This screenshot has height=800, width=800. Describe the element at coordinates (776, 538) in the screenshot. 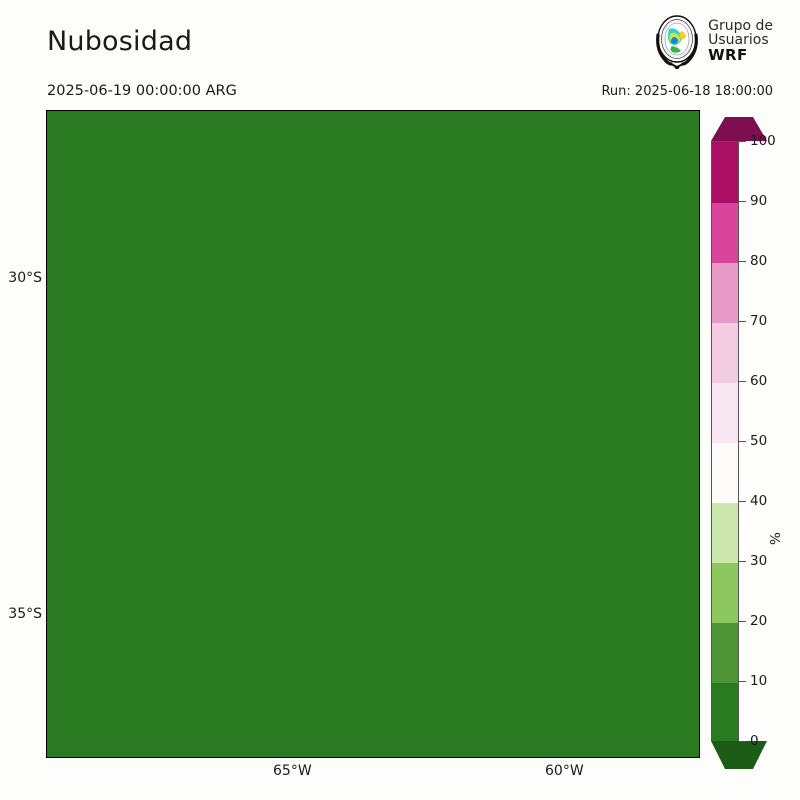

I see `colorbar-unit-label: %` at that location.